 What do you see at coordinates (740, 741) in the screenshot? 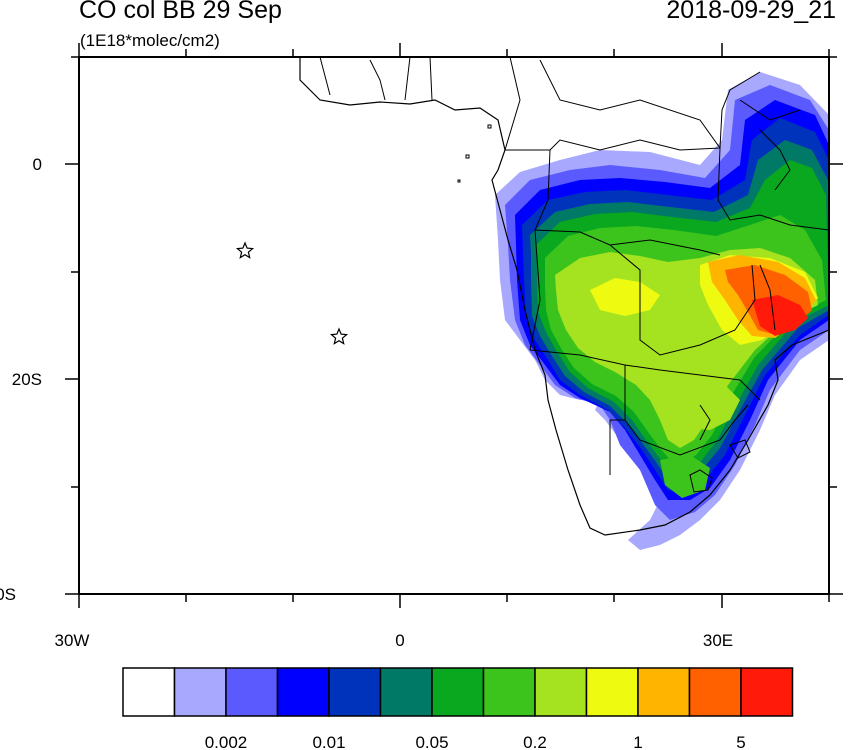
I see `colorbar-label: 5` at bounding box center [740, 741].